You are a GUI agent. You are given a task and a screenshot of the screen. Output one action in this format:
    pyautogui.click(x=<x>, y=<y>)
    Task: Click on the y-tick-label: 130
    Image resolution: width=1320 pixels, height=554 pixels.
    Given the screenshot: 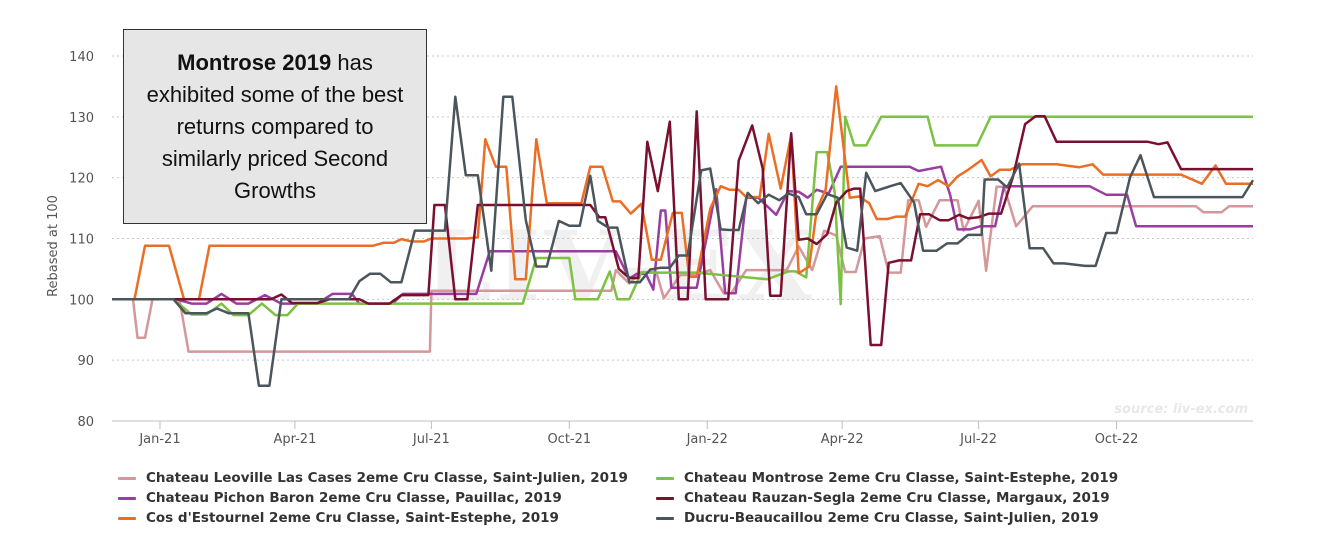 What is the action you would take?
    pyautogui.click(x=81, y=118)
    